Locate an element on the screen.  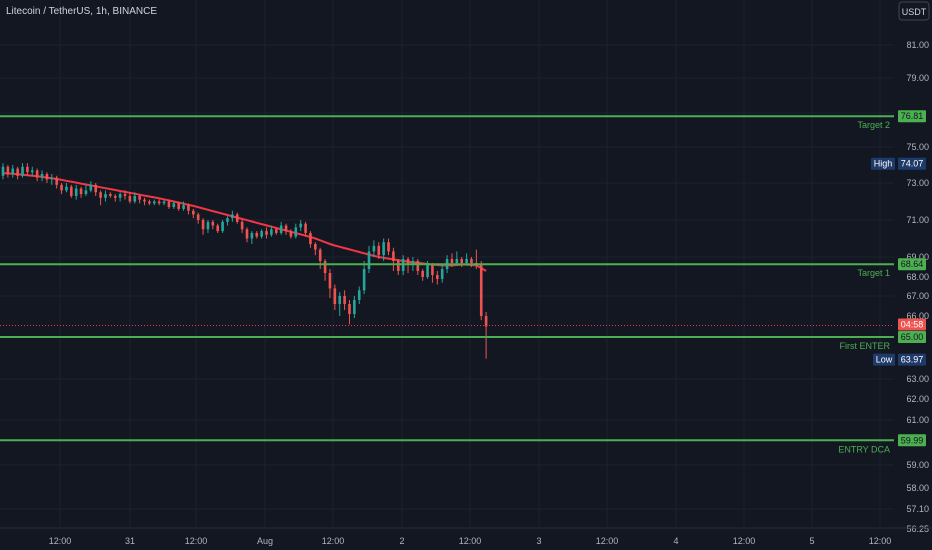
price-tick-label: 79.00 is located at coordinates (917, 78).